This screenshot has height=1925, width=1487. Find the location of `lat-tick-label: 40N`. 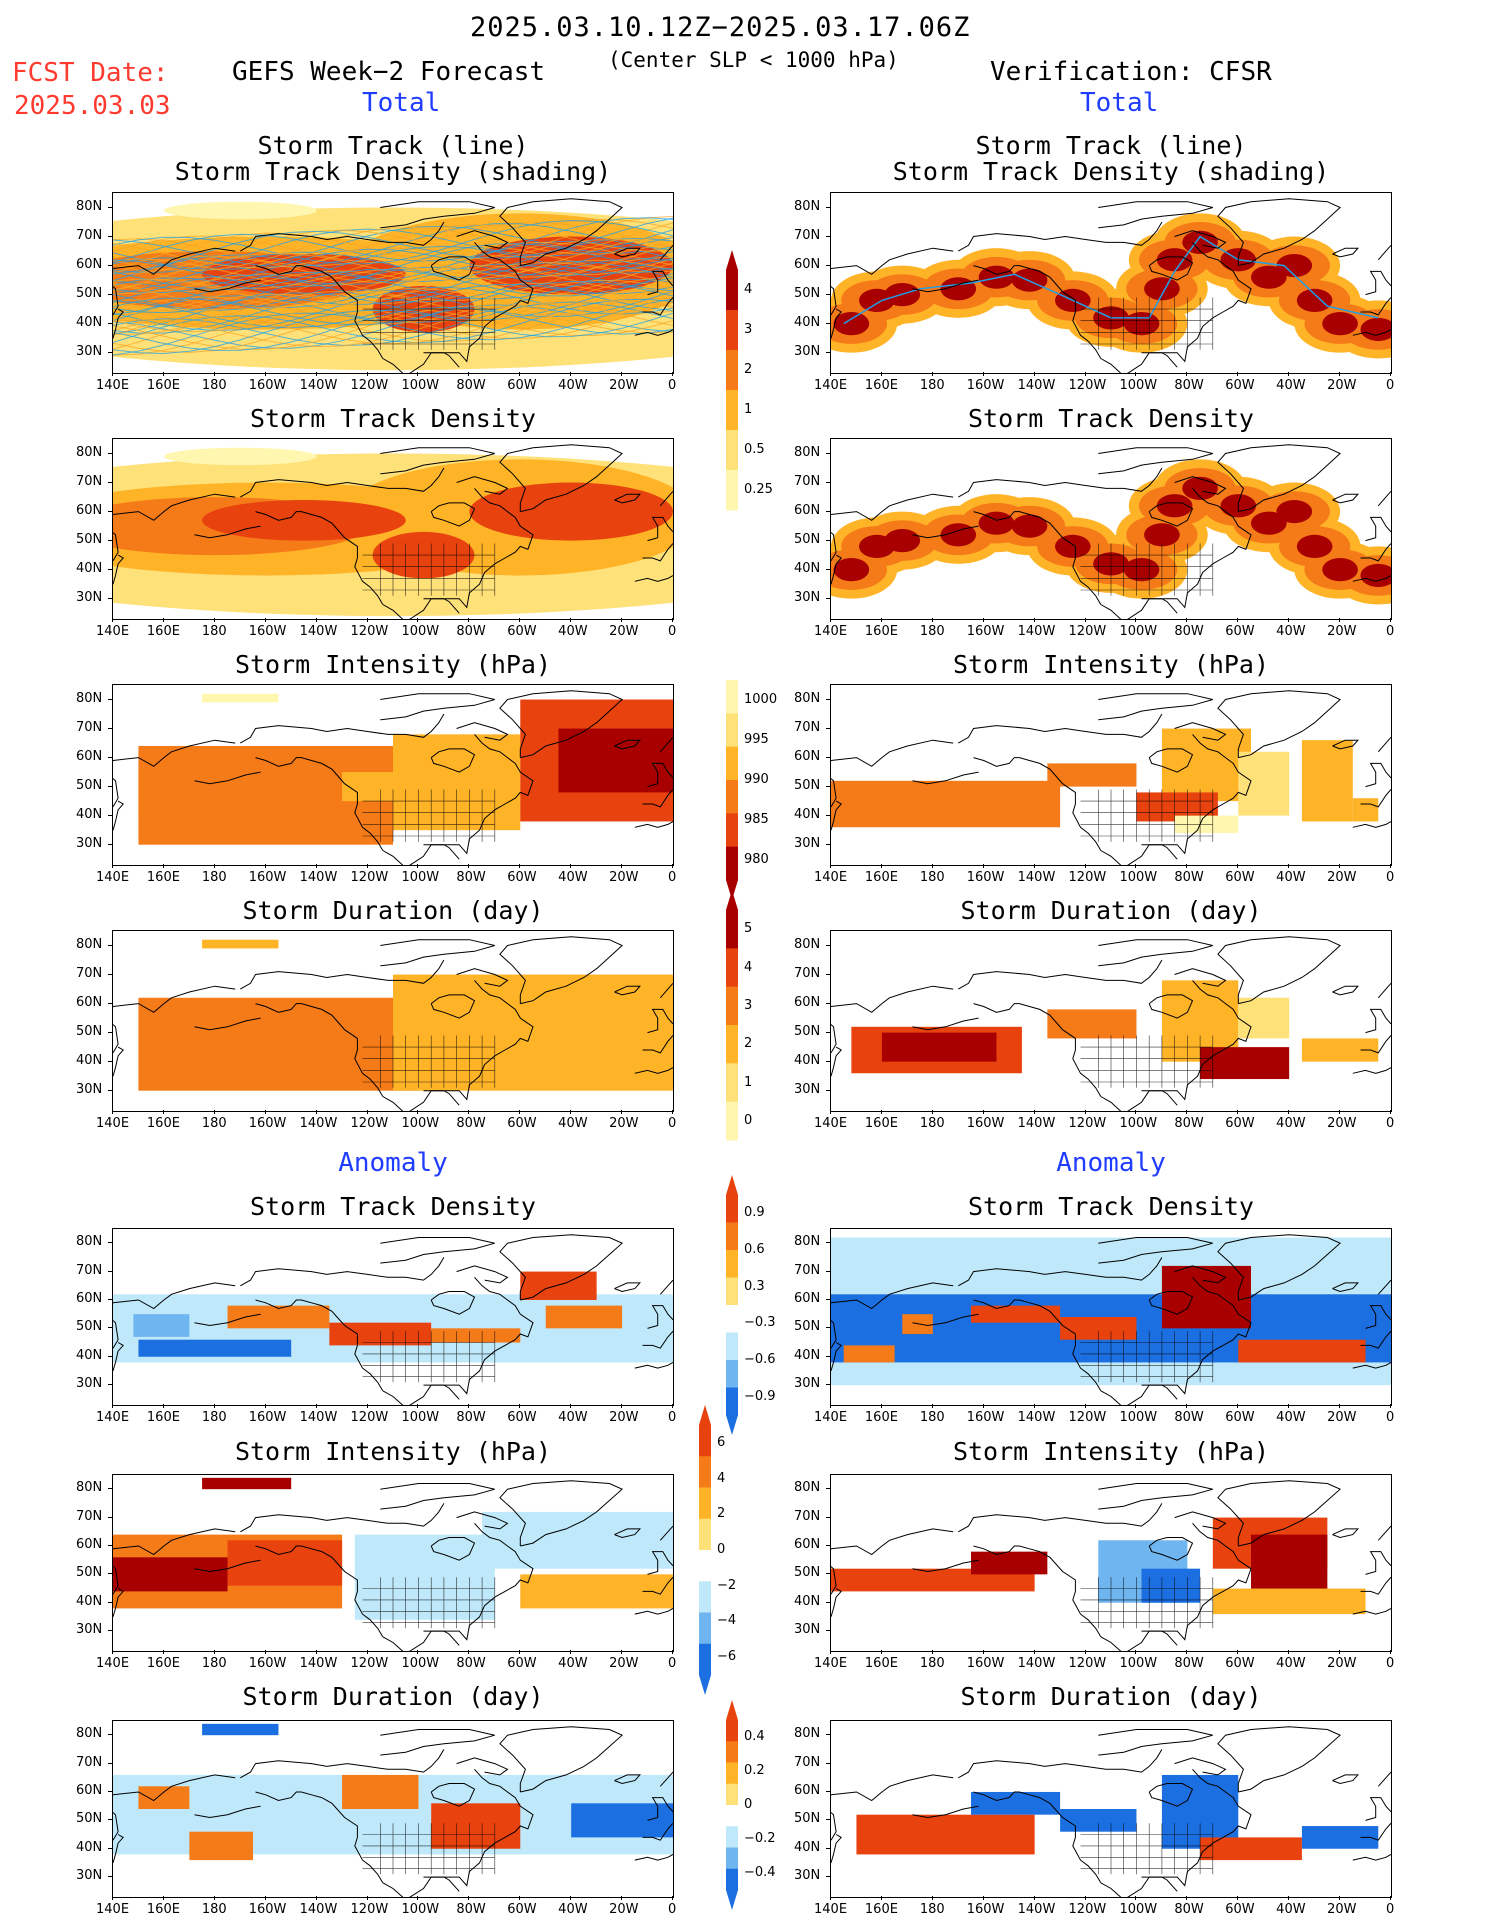

lat-tick-label: 40N is located at coordinates (807, 1060).